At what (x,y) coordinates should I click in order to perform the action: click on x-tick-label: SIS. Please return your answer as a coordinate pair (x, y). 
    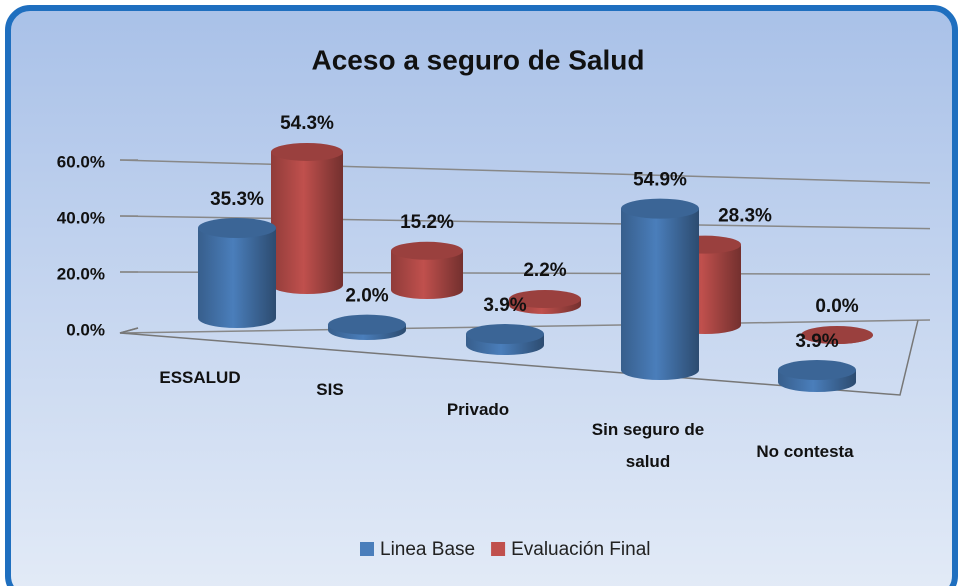
    Looking at the image, I should click on (330, 389).